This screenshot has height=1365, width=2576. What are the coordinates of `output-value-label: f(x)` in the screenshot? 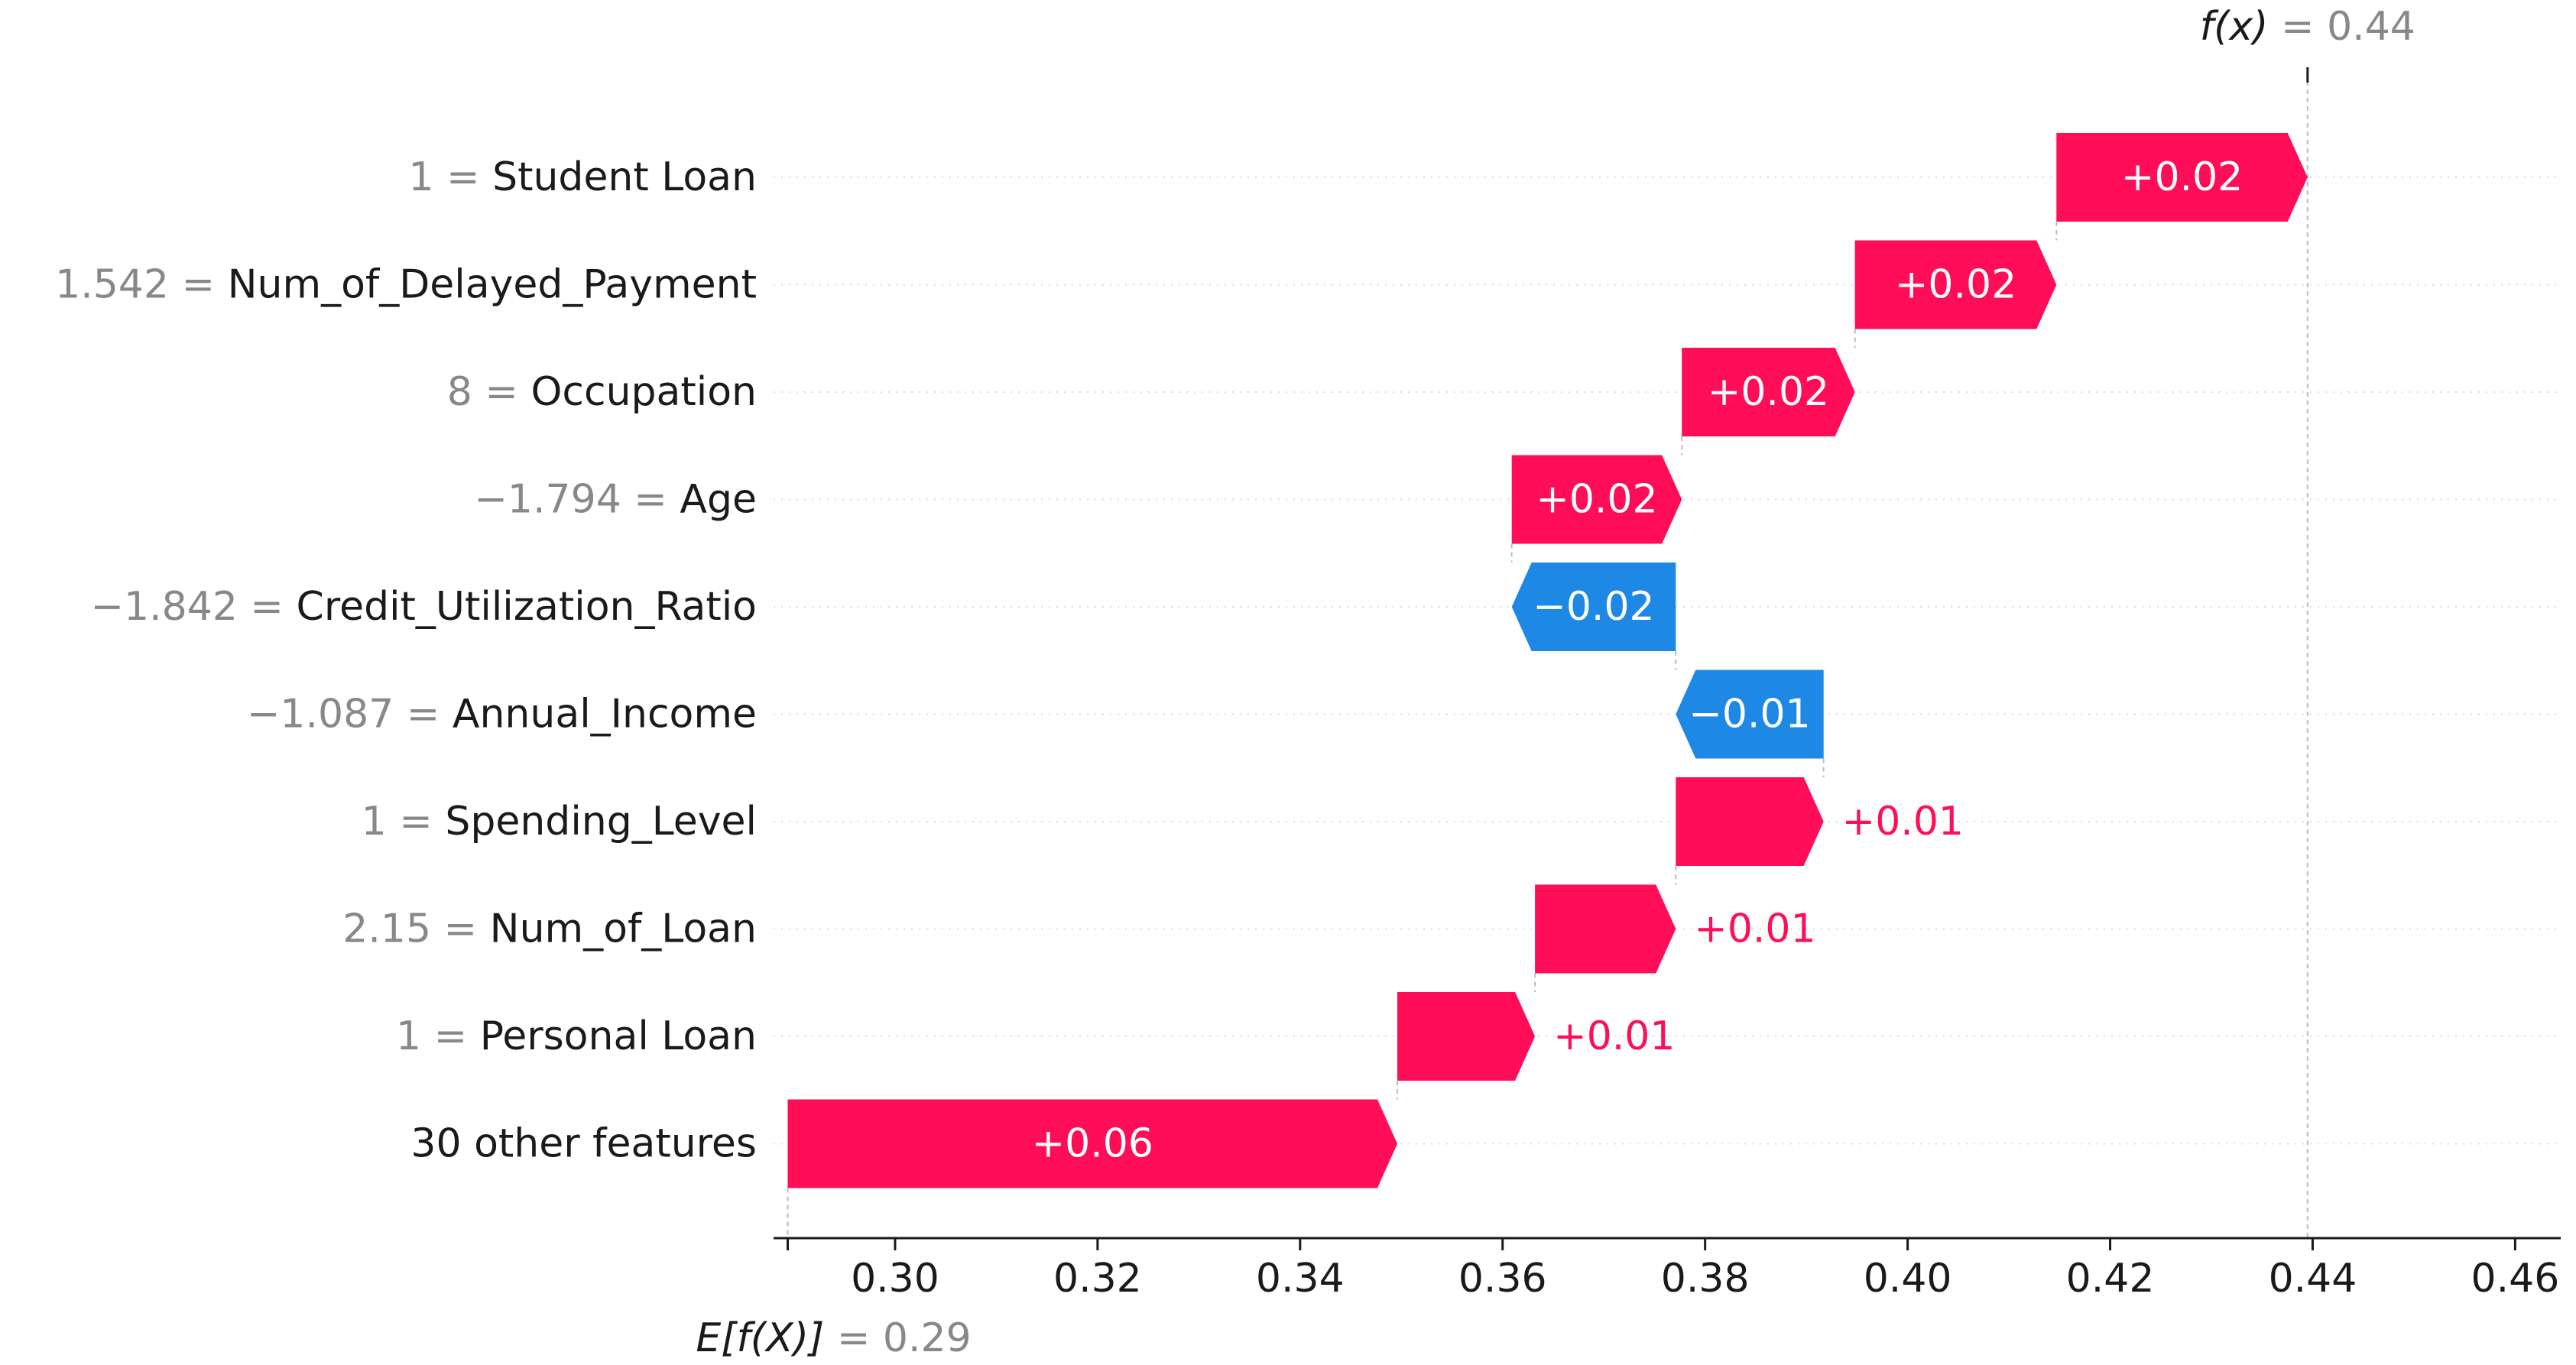 It's located at (2240, 27).